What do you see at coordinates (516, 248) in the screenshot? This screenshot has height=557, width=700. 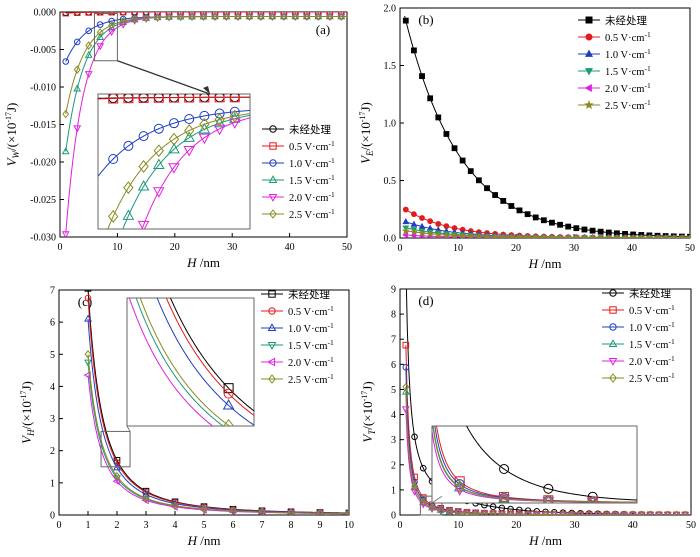 I see `x-tick-label: 20` at bounding box center [516, 248].